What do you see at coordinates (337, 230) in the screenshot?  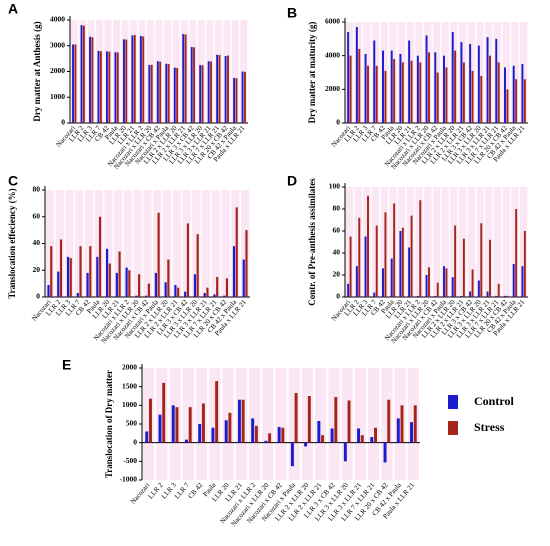 I see `y-tick-label: 60` at bounding box center [337, 230].